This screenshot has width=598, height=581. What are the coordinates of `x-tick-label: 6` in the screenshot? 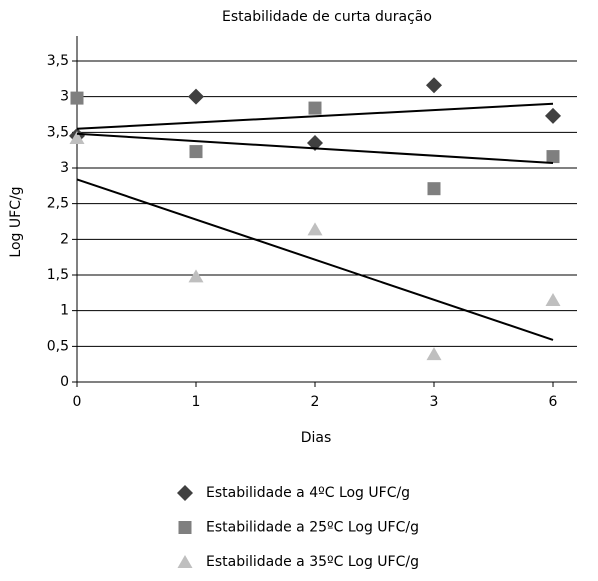 It's located at (553, 402).